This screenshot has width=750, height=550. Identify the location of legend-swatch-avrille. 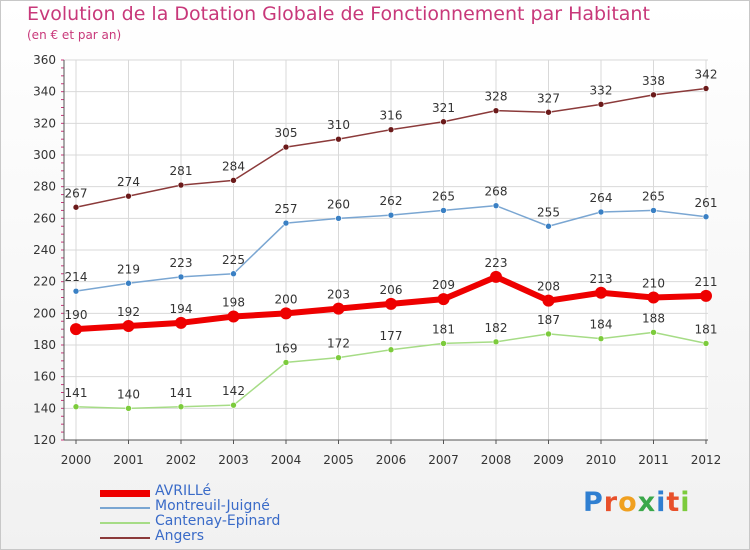
(125, 493).